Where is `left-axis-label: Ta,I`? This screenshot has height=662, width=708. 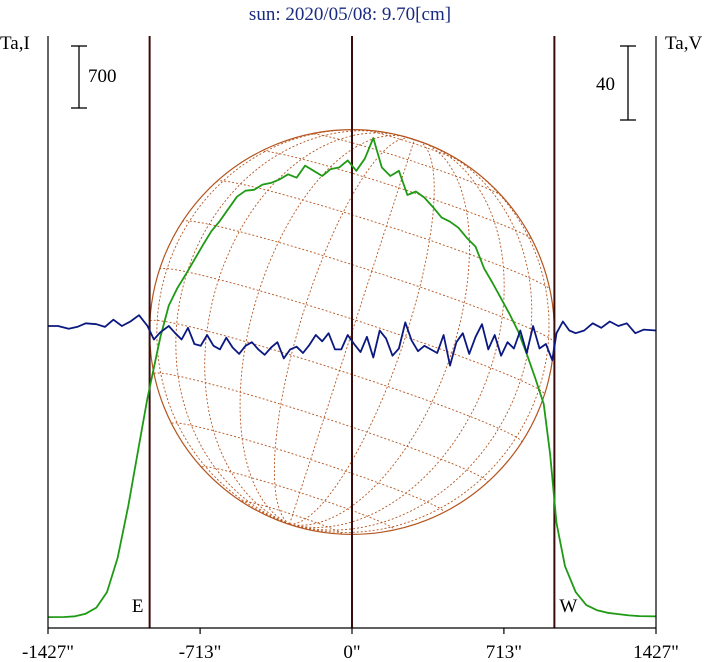
left-axis-label: Ta,I is located at coordinates (15, 43).